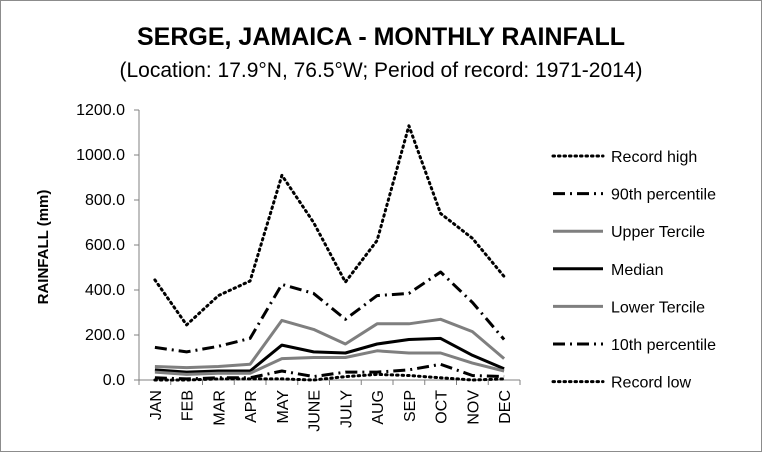 The width and height of the screenshot is (762, 452). Describe the element at coordinates (100, 155) in the screenshot. I see `y-tick-label: 1000.0` at that location.